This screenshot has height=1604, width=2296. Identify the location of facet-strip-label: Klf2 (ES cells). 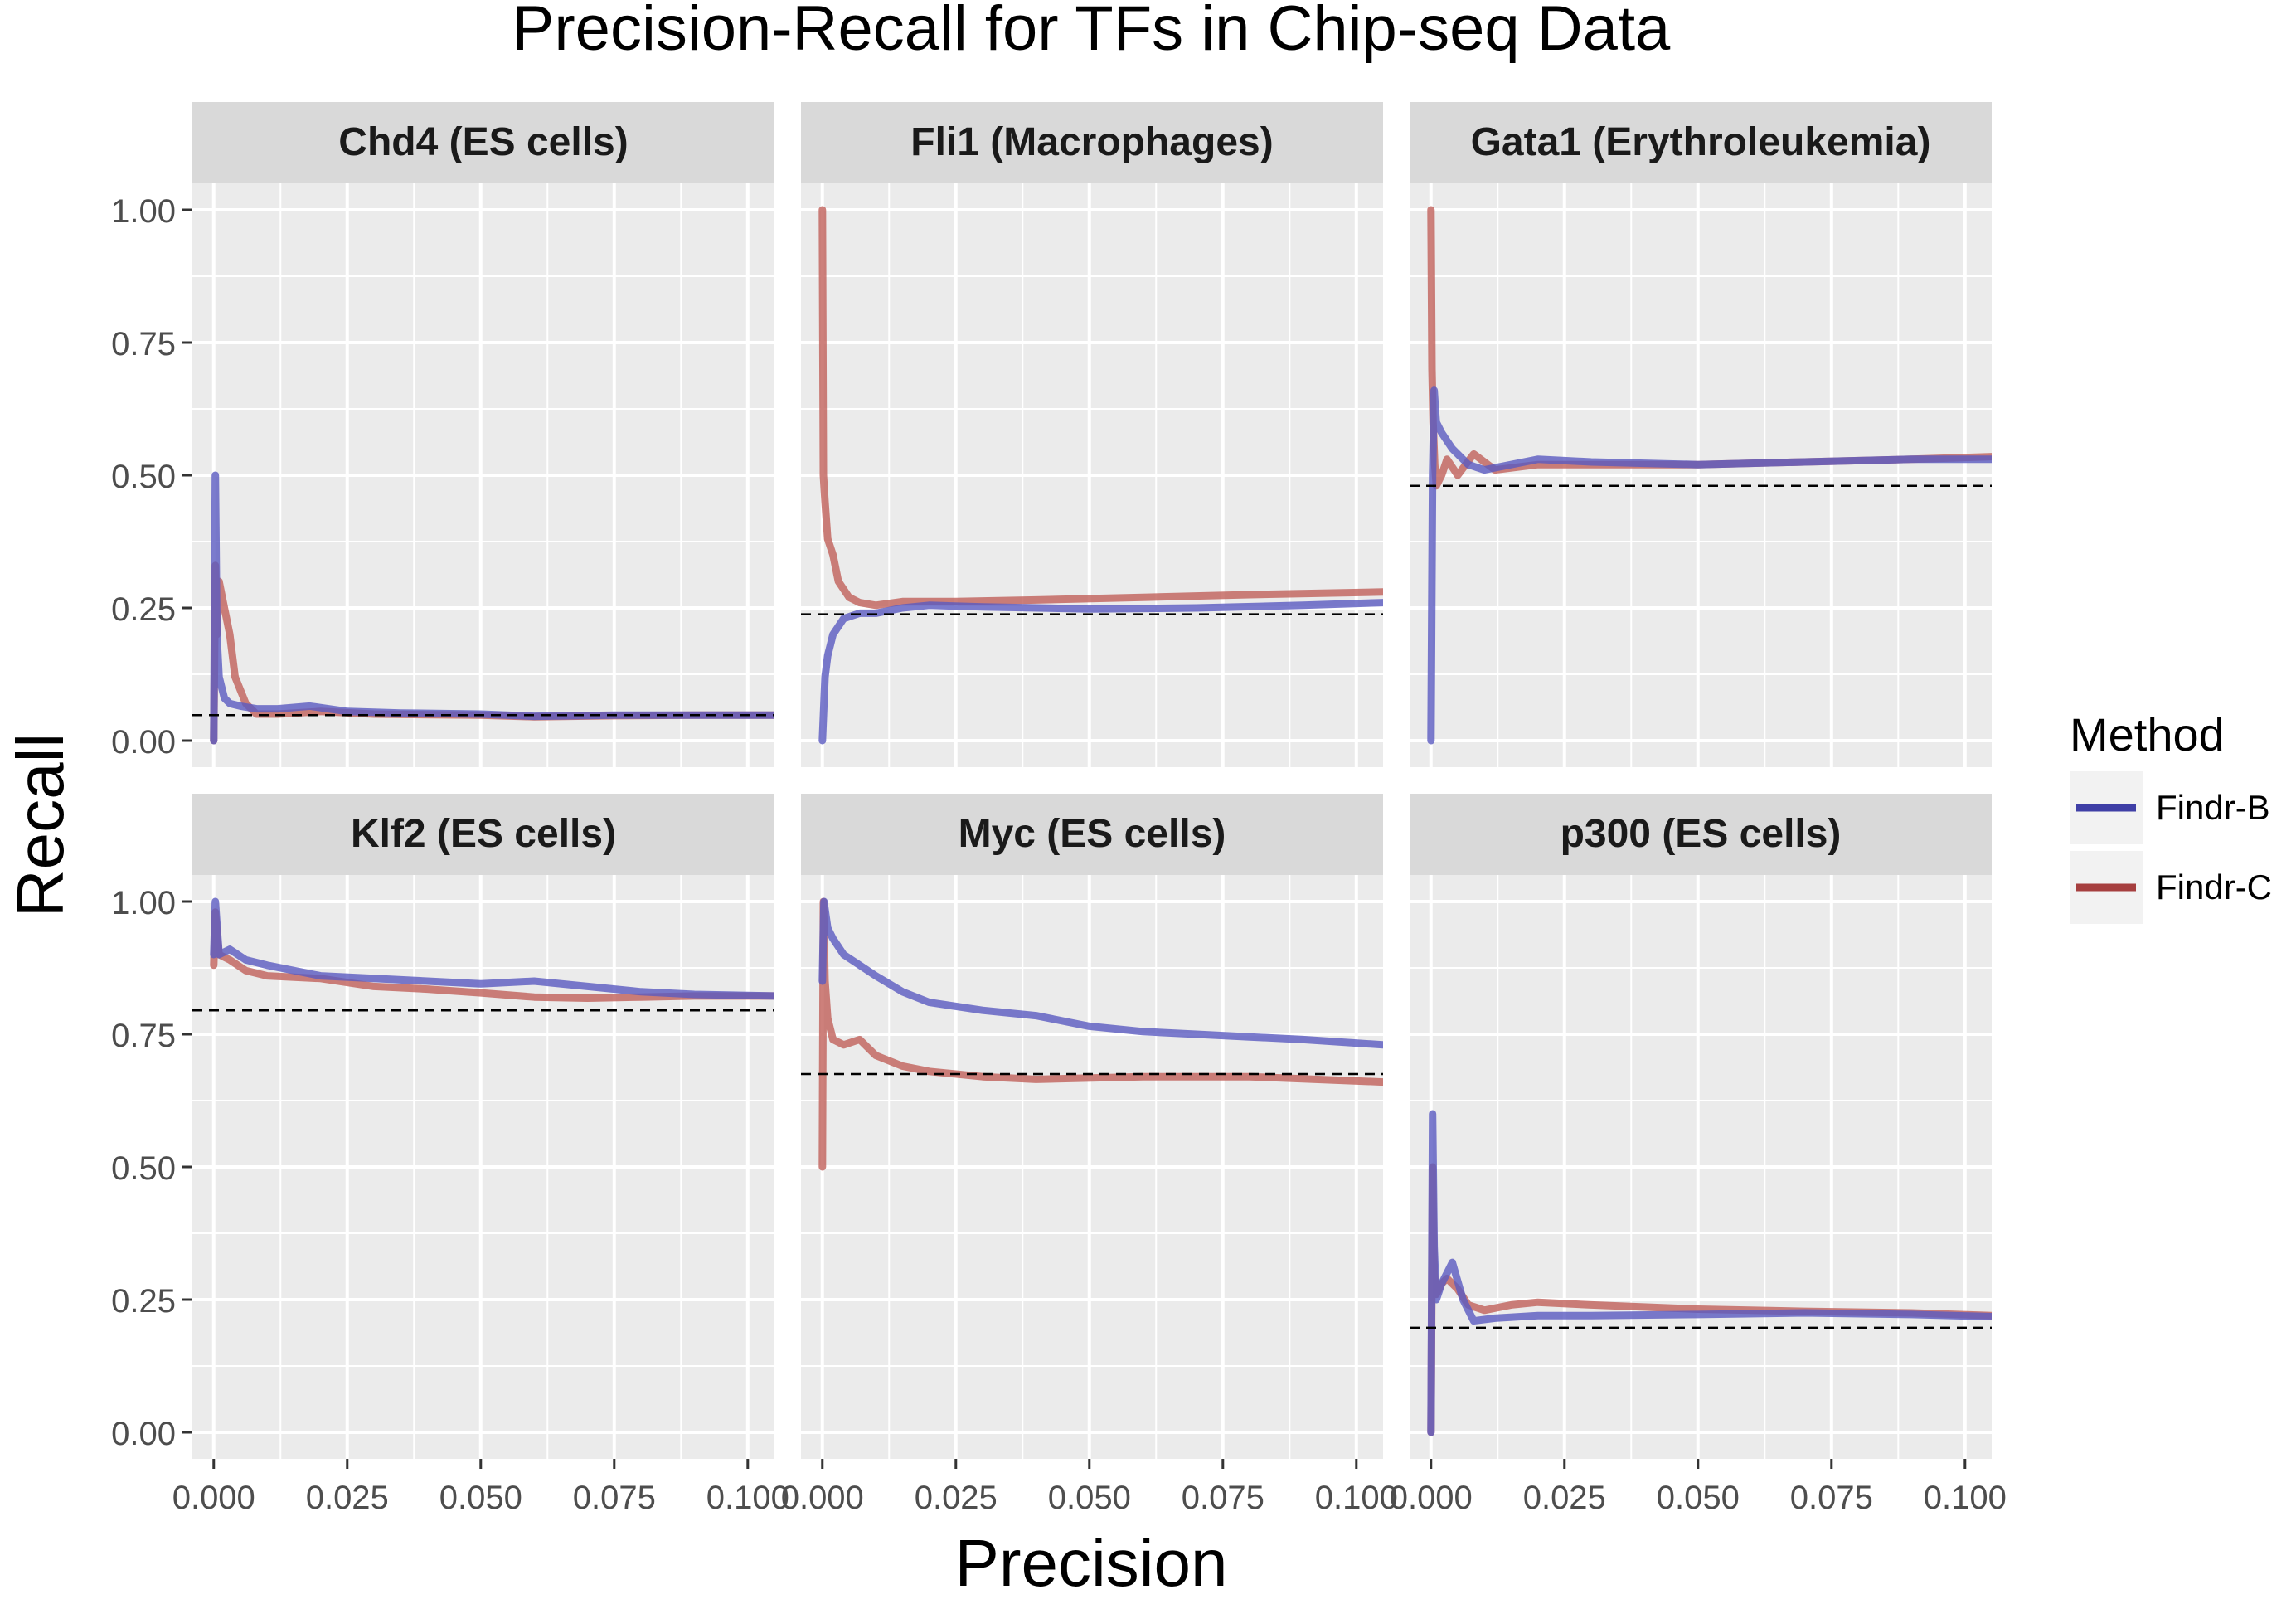
(483, 834).